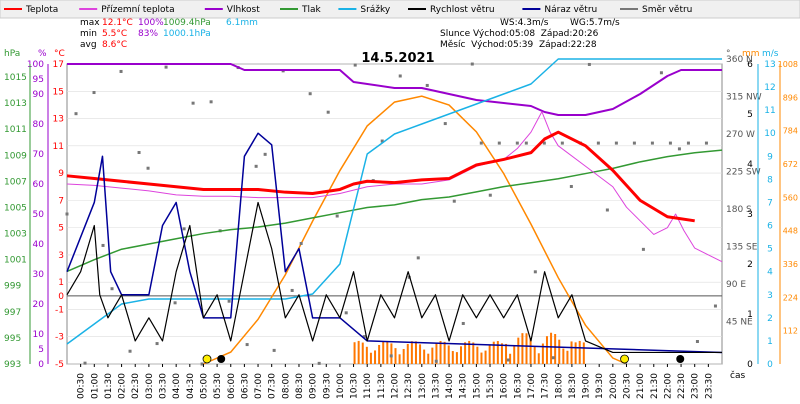 The height and width of the screenshot is (404, 800). What do you see at coordinates (750, 65) in the screenshot?
I see `axis-mm-tick: 6` at bounding box center [750, 65].